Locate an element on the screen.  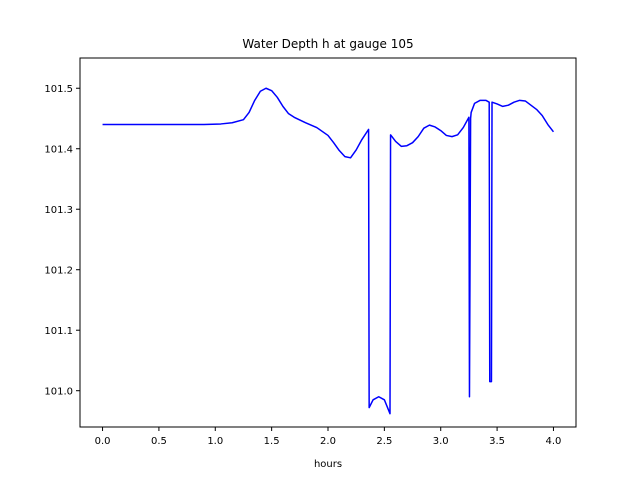
x-tick-label: 2.5 is located at coordinates (384, 441).